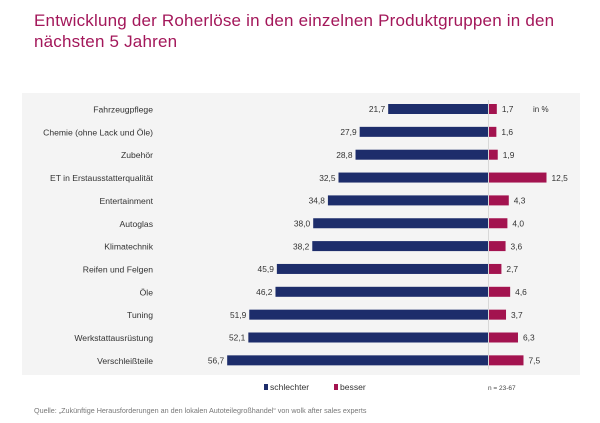  What do you see at coordinates (535, 361) in the screenshot?
I see `value-label-besser: 7,5` at bounding box center [535, 361].